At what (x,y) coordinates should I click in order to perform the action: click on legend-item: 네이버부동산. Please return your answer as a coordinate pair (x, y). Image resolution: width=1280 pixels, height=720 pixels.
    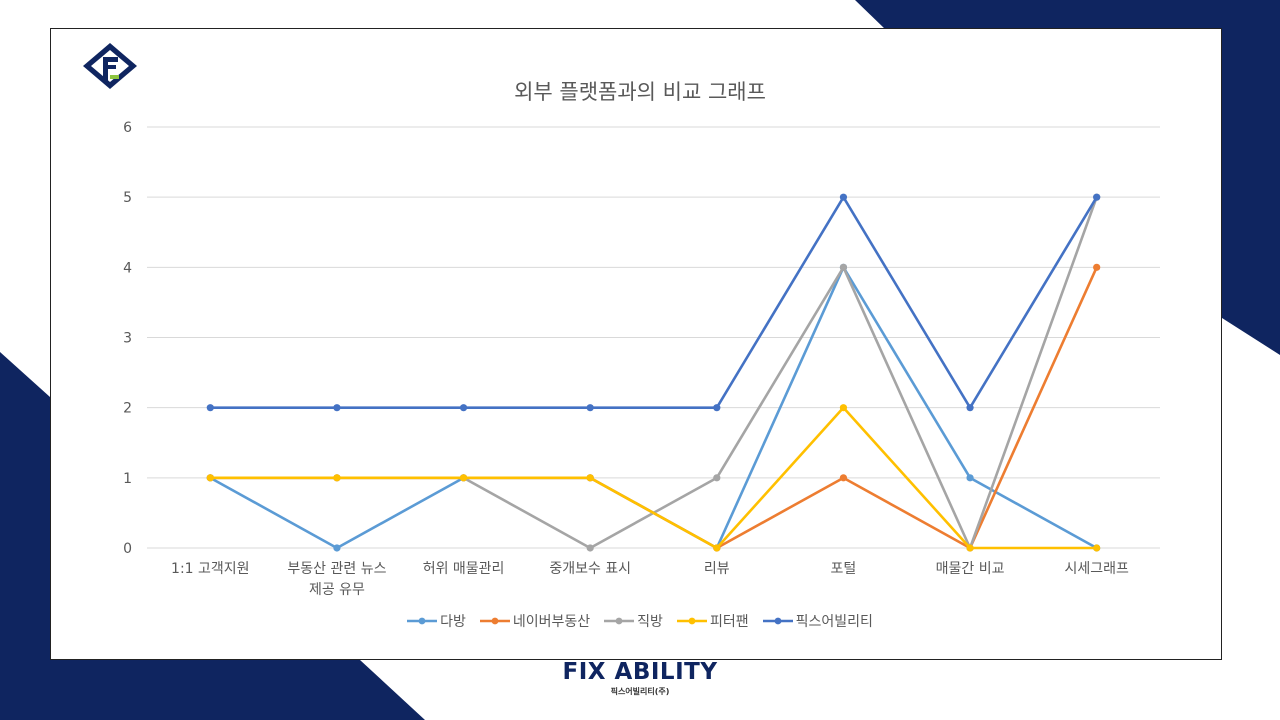
    Looking at the image, I should click on (535, 621).